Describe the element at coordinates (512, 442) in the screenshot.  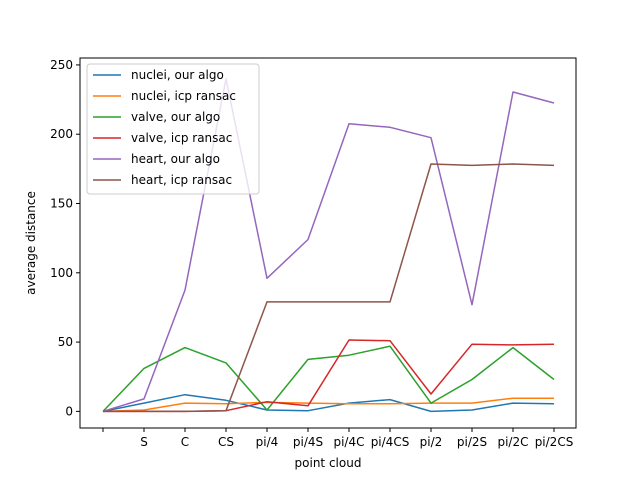
I see `x-tick-label: pi/2C` at that location.